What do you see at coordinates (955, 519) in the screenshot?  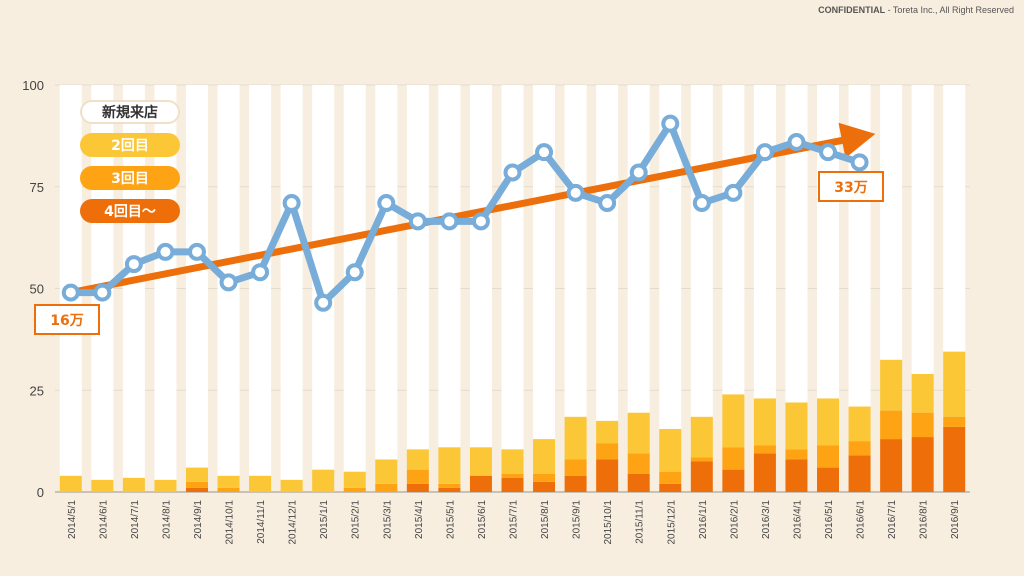 I see `x-tick-label: 2016/9/1` at bounding box center [955, 519].